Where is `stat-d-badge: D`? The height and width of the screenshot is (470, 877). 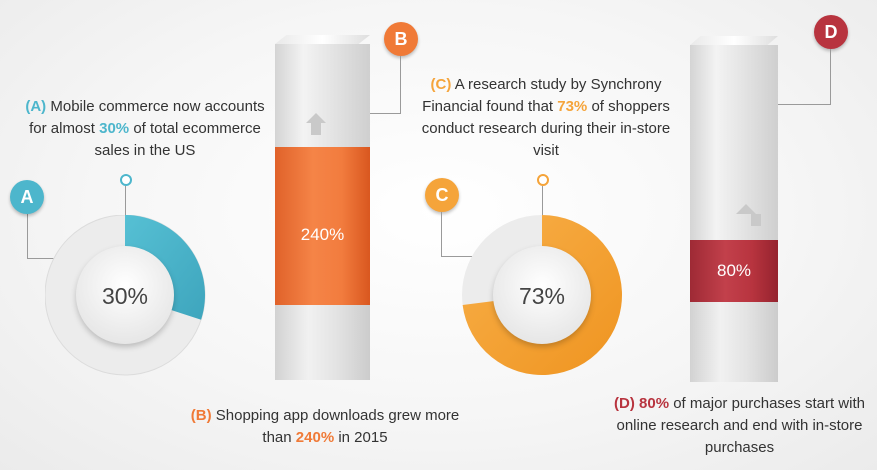 stat-d-badge: D is located at coordinates (831, 32).